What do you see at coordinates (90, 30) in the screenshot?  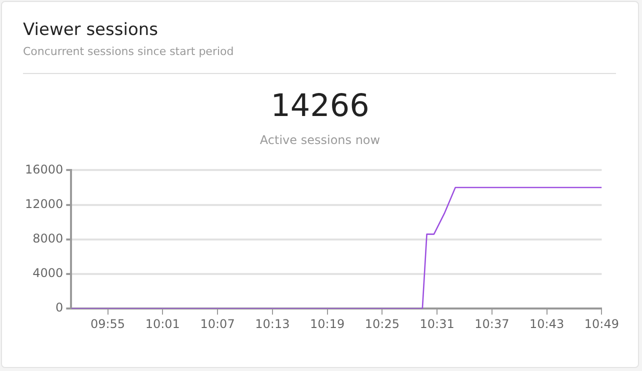 I see `chart-title: Viewer sessions` at bounding box center [90, 30].